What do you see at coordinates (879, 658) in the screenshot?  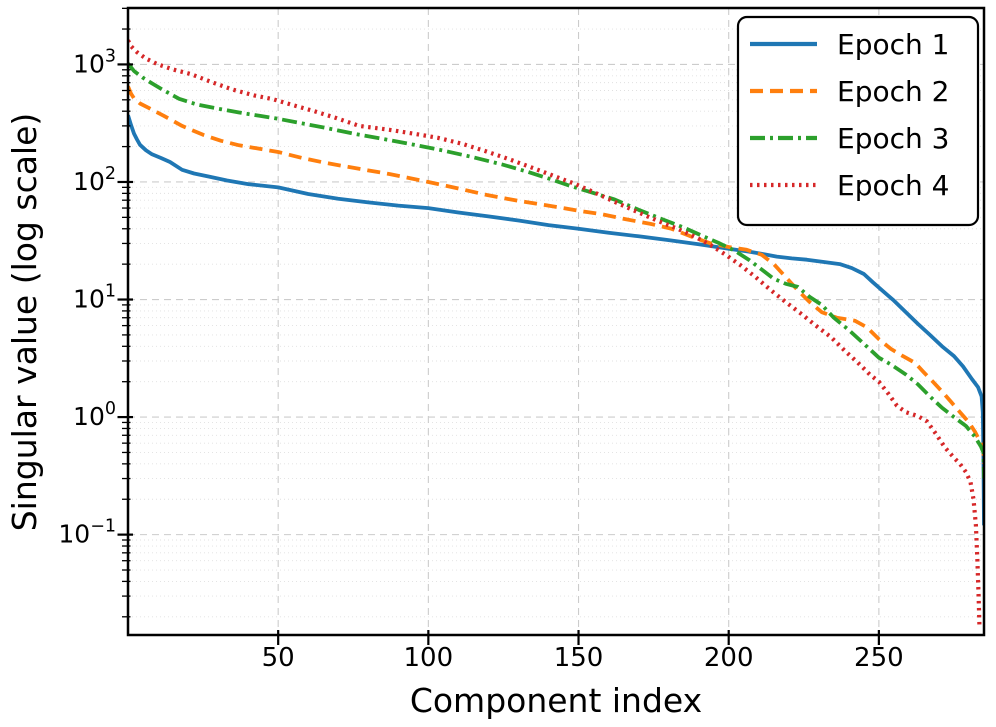 I see `x-tick-label: 250` at bounding box center [879, 658].